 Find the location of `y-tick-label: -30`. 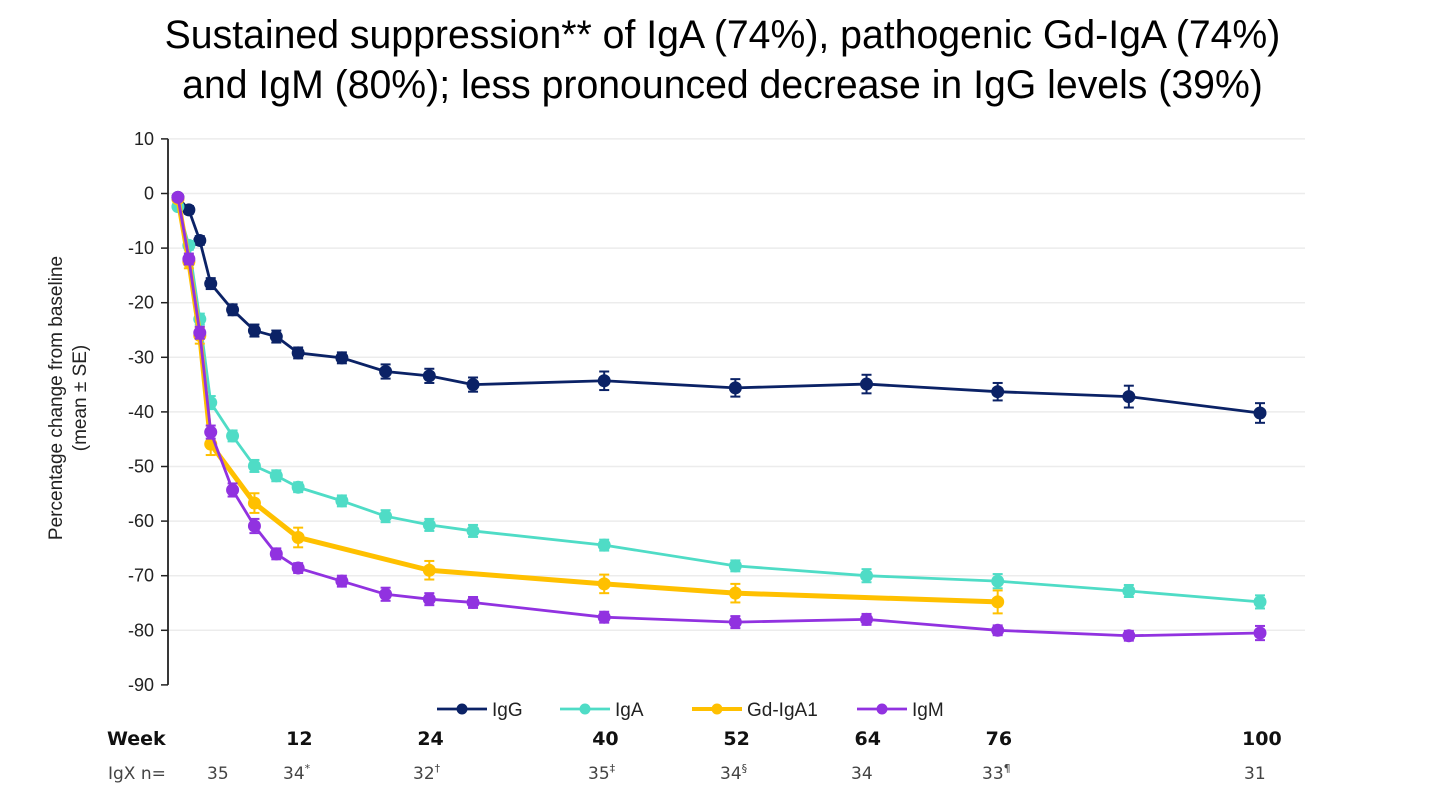

y-tick-label: -30 is located at coordinates (141, 357).